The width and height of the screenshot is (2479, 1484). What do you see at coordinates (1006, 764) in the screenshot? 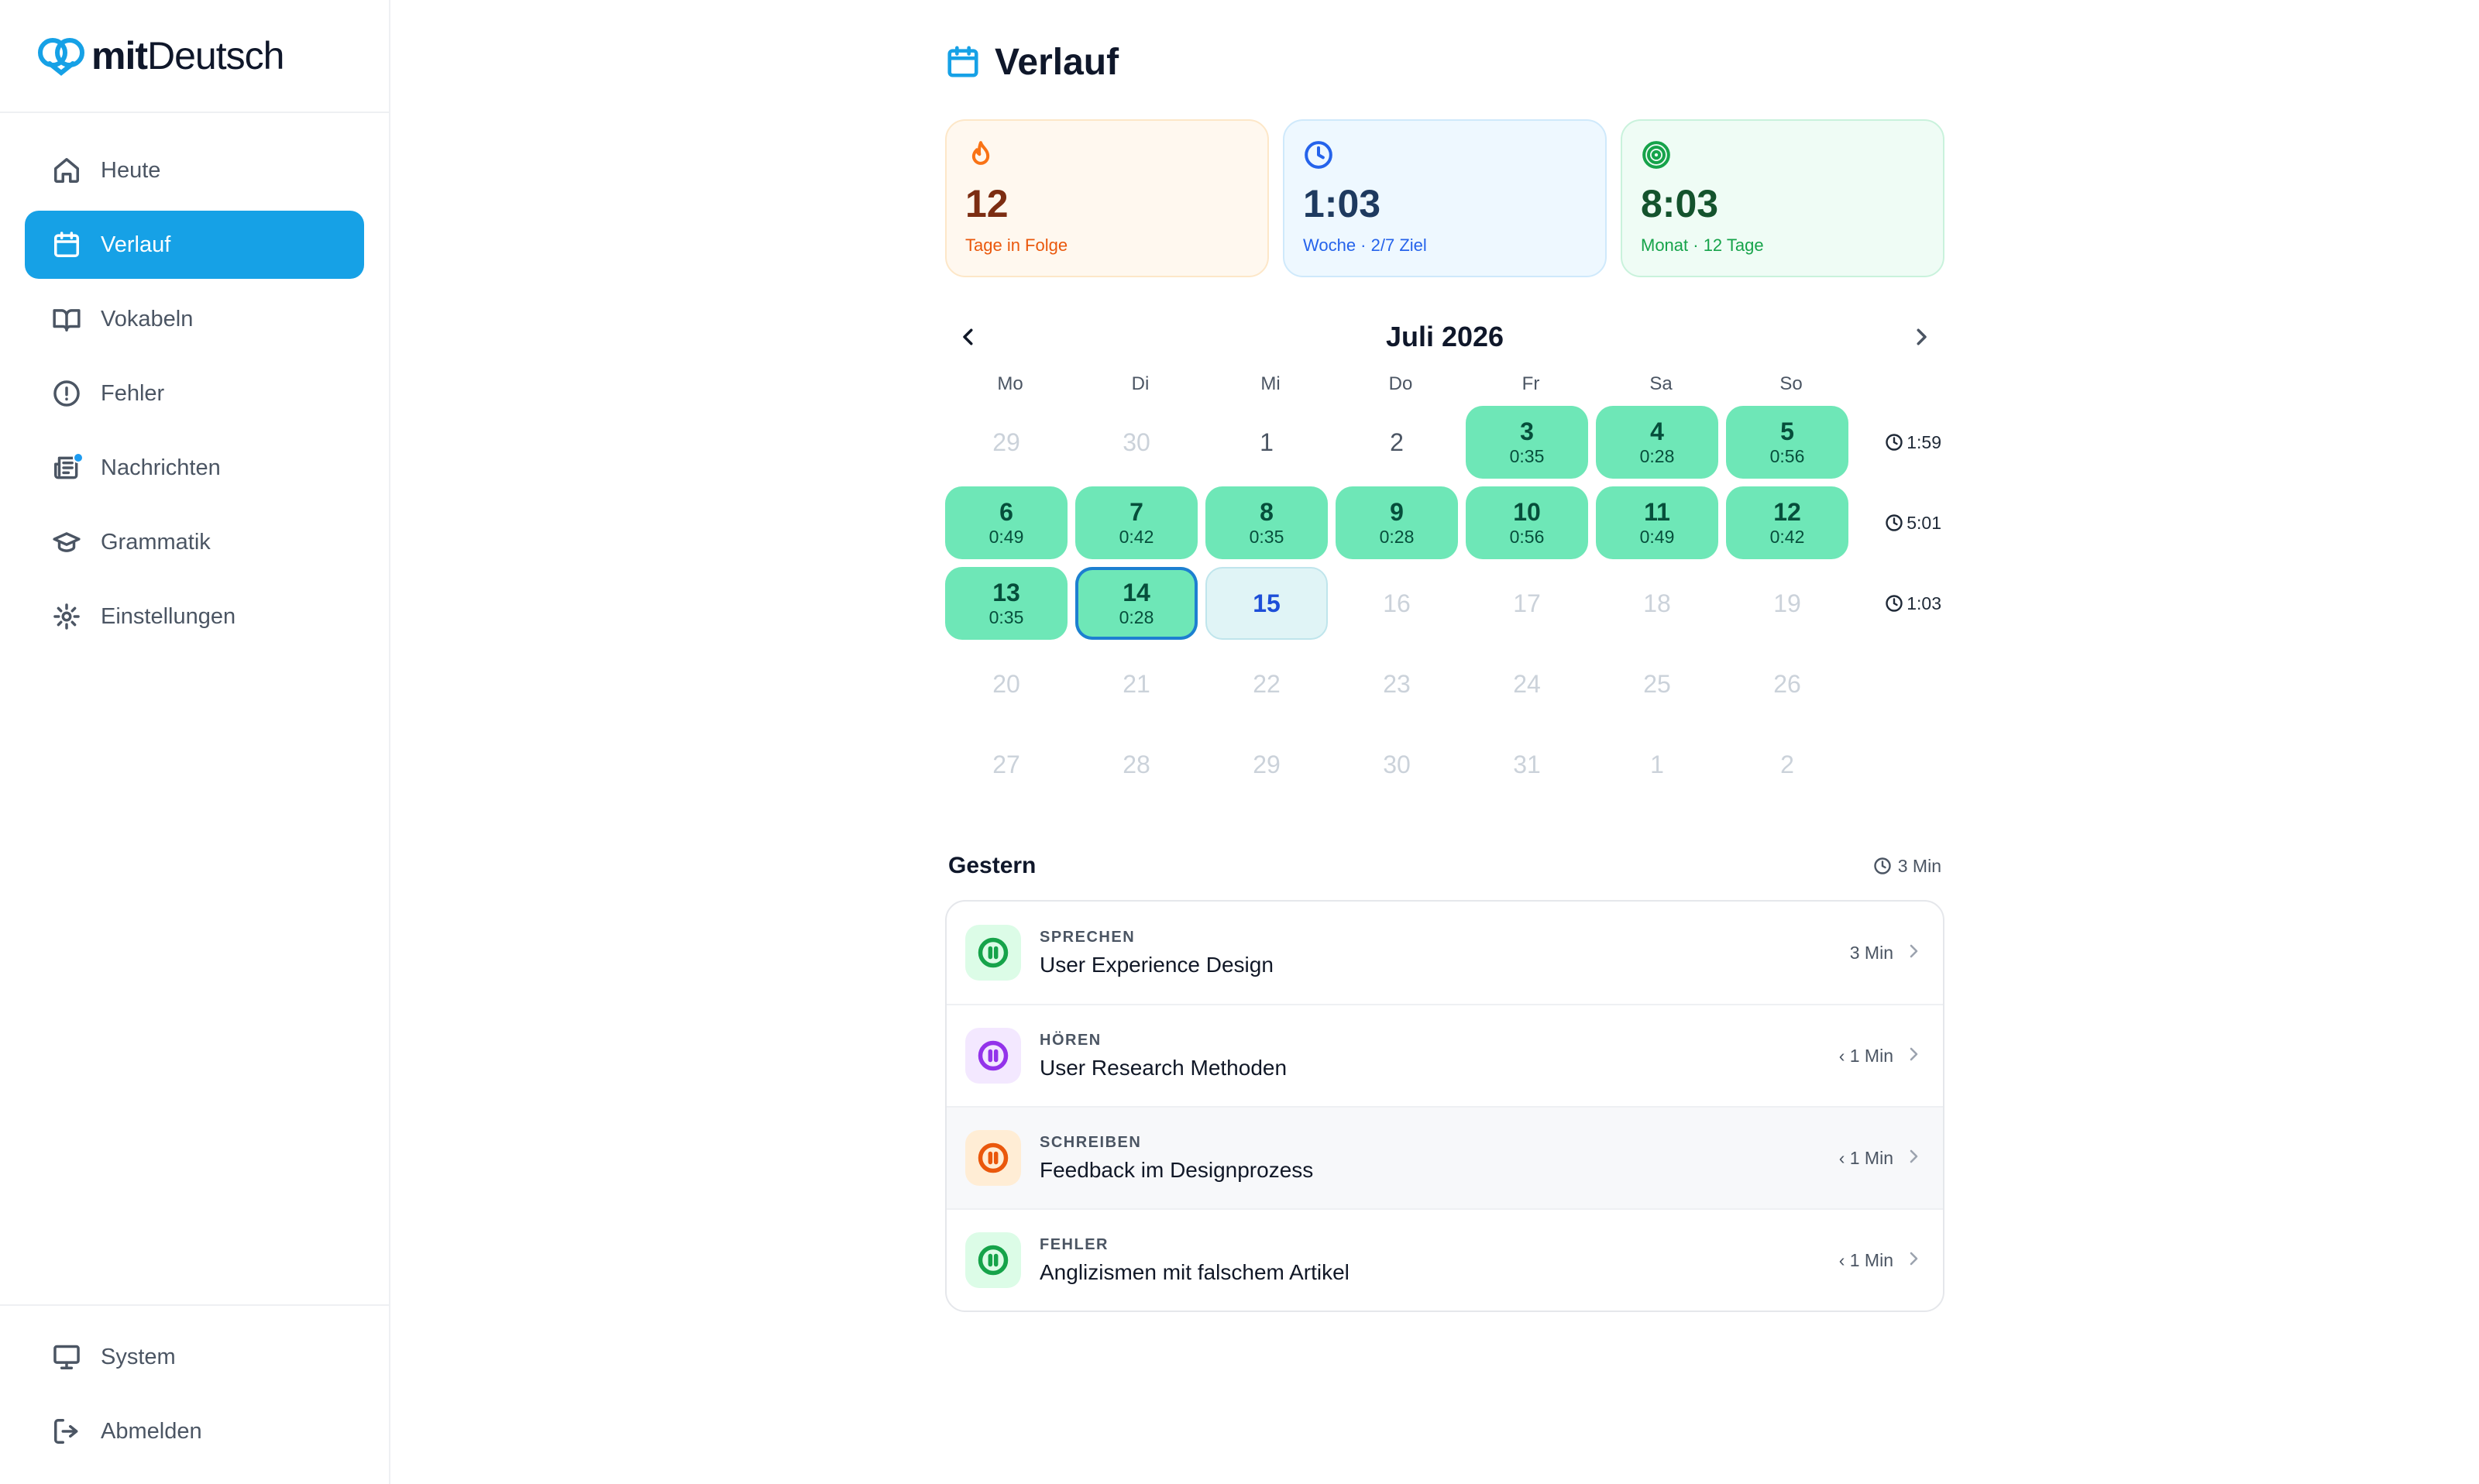
I see `calendar-day-number: 27` at bounding box center [1006, 764].